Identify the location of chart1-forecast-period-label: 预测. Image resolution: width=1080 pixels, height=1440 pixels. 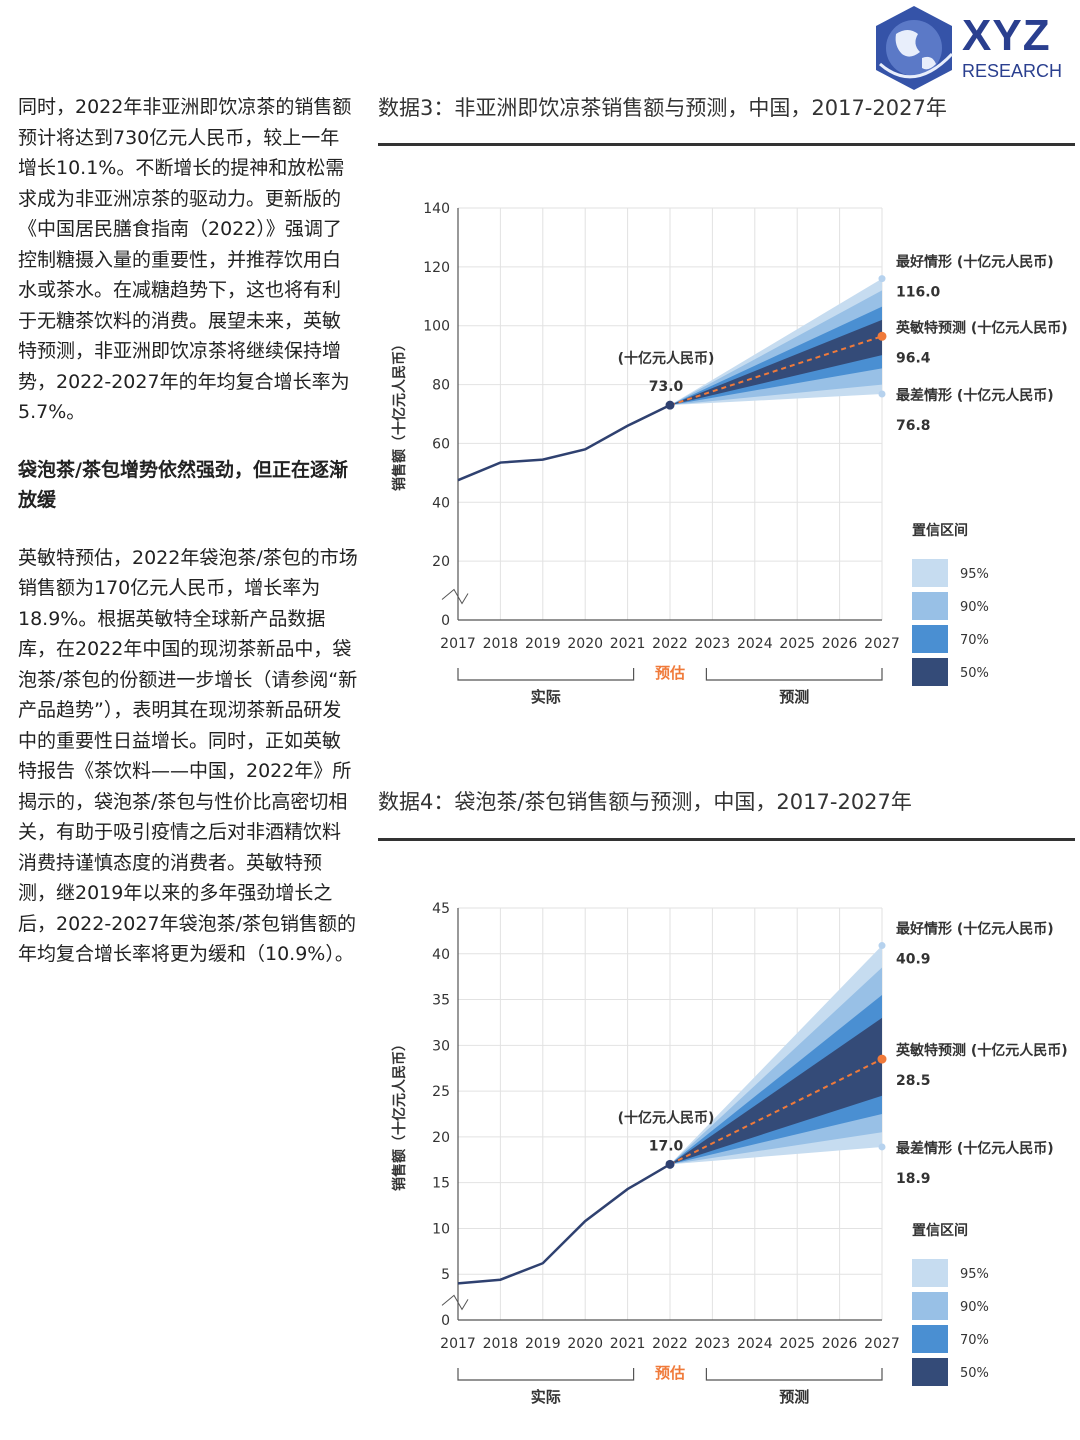
(794, 697).